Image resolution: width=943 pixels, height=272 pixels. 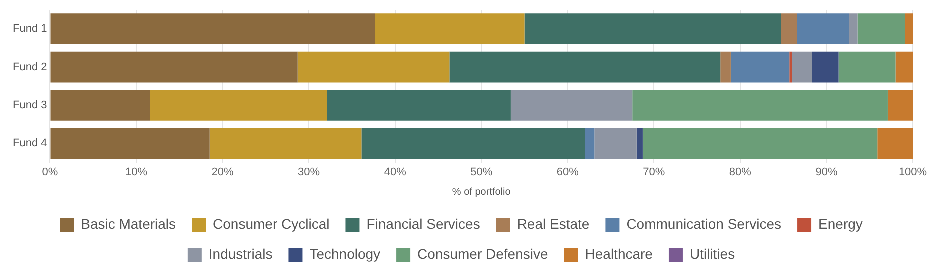 What do you see at coordinates (654, 172) in the screenshot?
I see `x-tick-label: 70%` at bounding box center [654, 172].